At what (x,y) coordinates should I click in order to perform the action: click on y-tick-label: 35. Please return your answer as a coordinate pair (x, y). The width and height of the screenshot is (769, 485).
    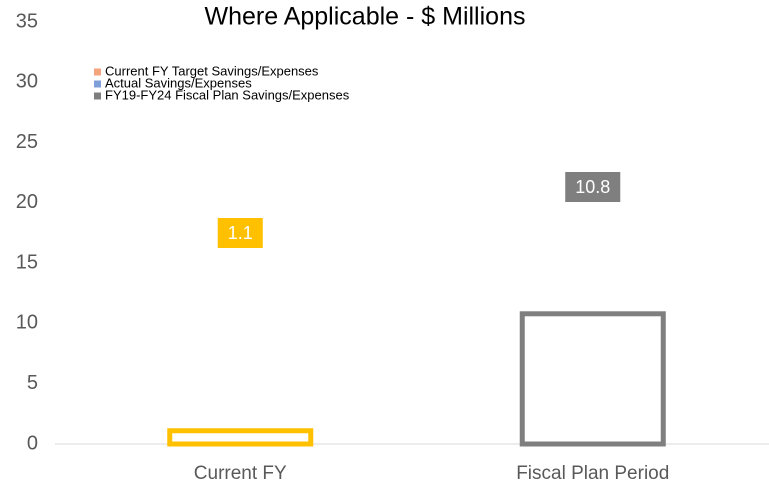
    Looking at the image, I should click on (27, 21).